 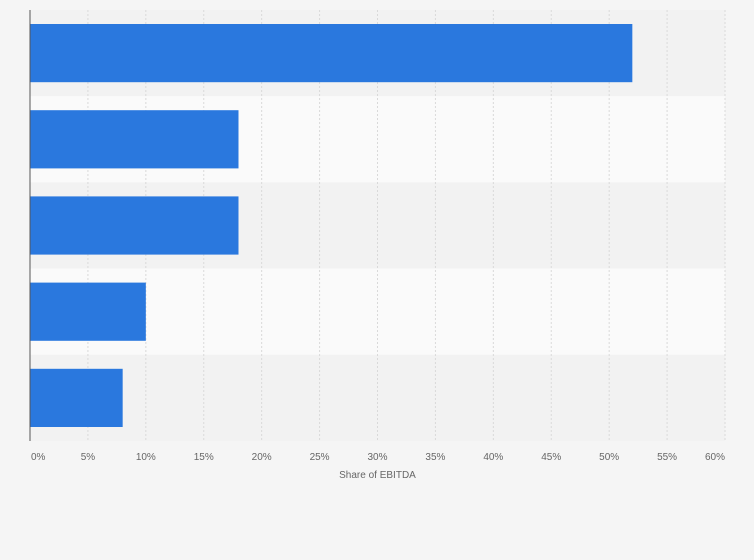 I want to click on x-tick-label: 10%, so click(x=146, y=457).